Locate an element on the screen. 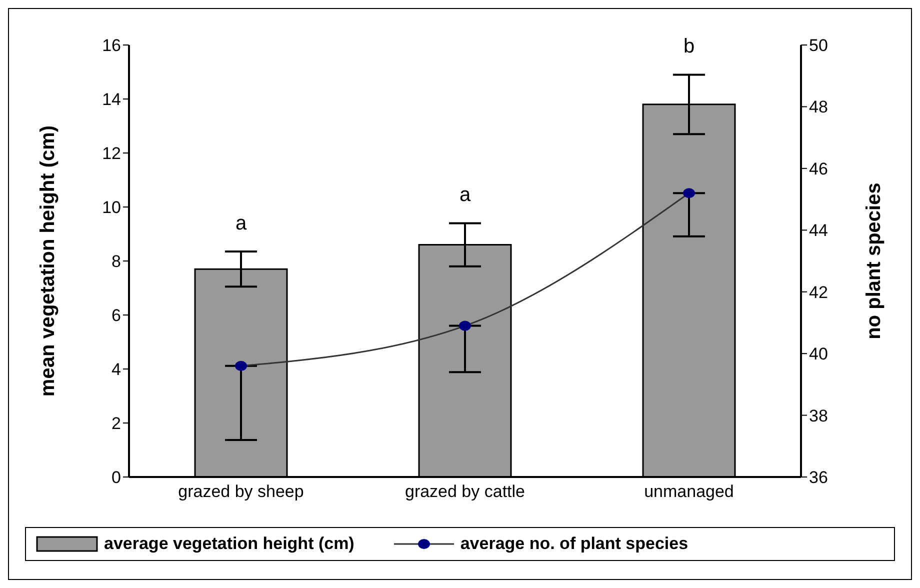 This screenshot has height=588, width=920. y2-axis-title: no plant species is located at coordinates (874, 261).